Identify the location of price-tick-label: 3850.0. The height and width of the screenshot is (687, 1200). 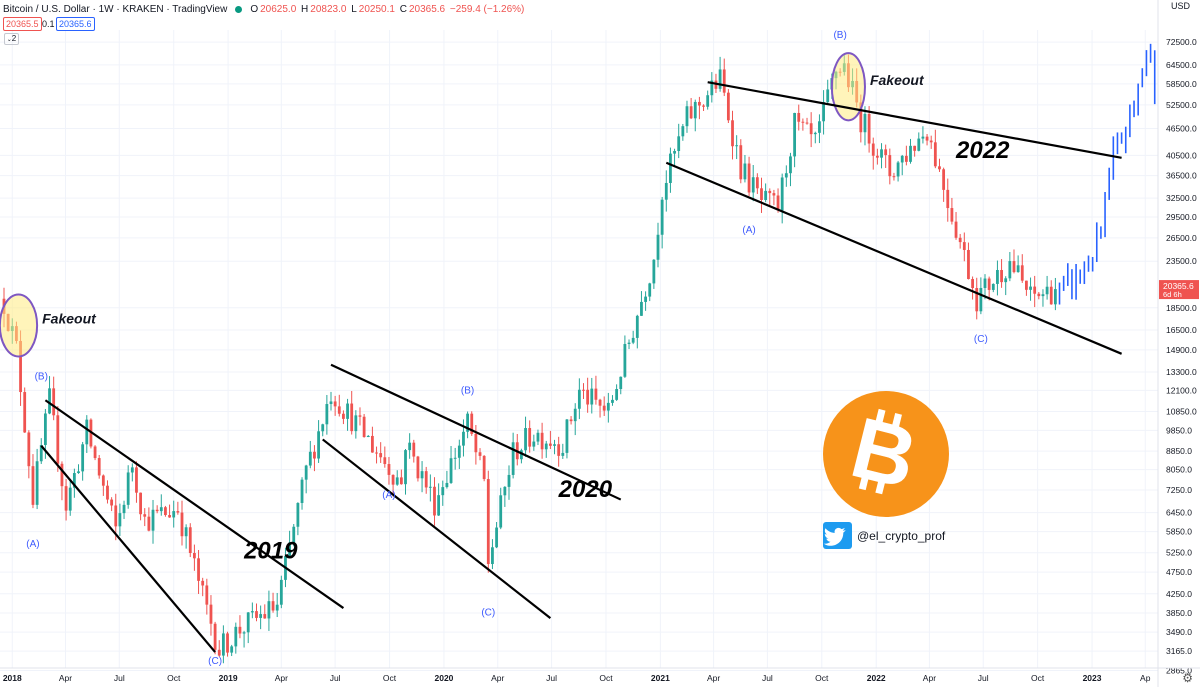
(1179, 613).